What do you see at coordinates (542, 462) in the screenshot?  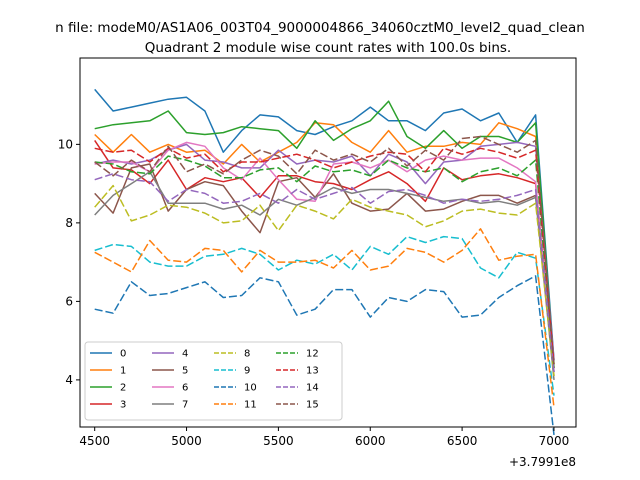 I see `x-axis-offset-label: +3.7991e8` at bounding box center [542, 462].